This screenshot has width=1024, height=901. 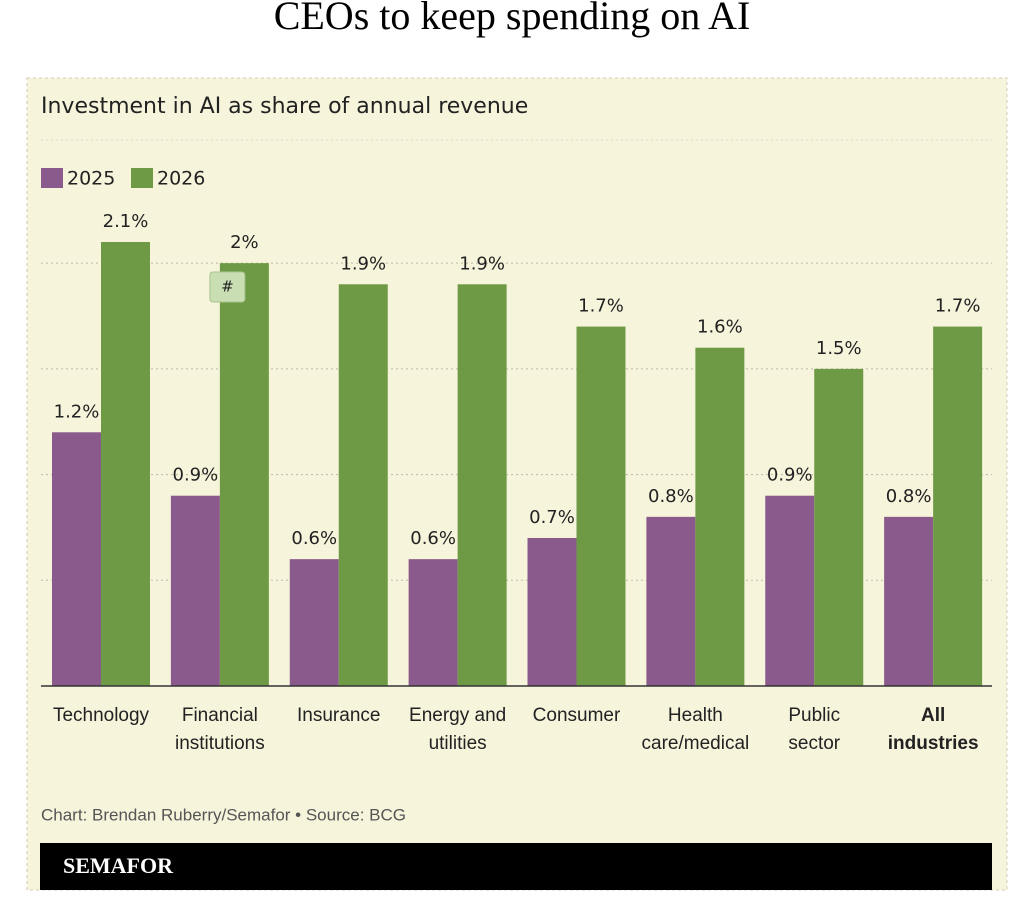 What do you see at coordinates (552, 517) in the screenshot?
I see `value-label: 0.7%` at bounding box center [552, 517].